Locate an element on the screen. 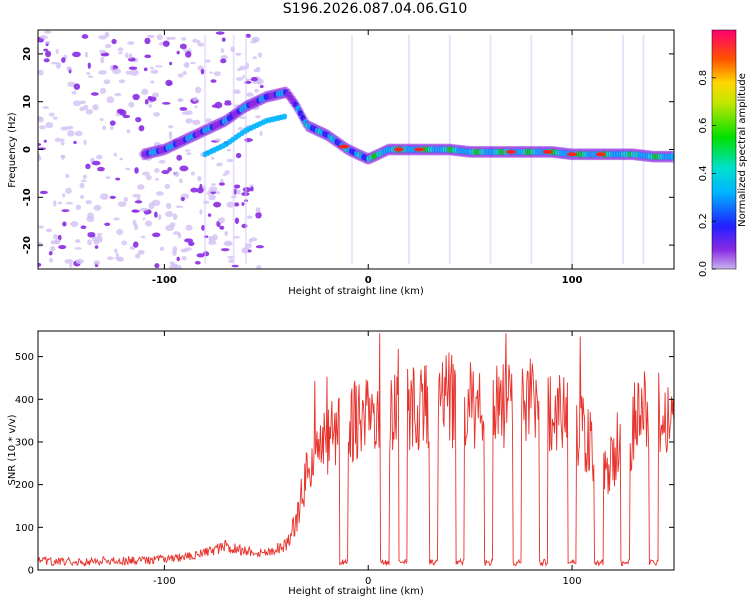 This screenshot has width=750, height=600. y-tick-label: 500 is located at coordinates (24, 357).